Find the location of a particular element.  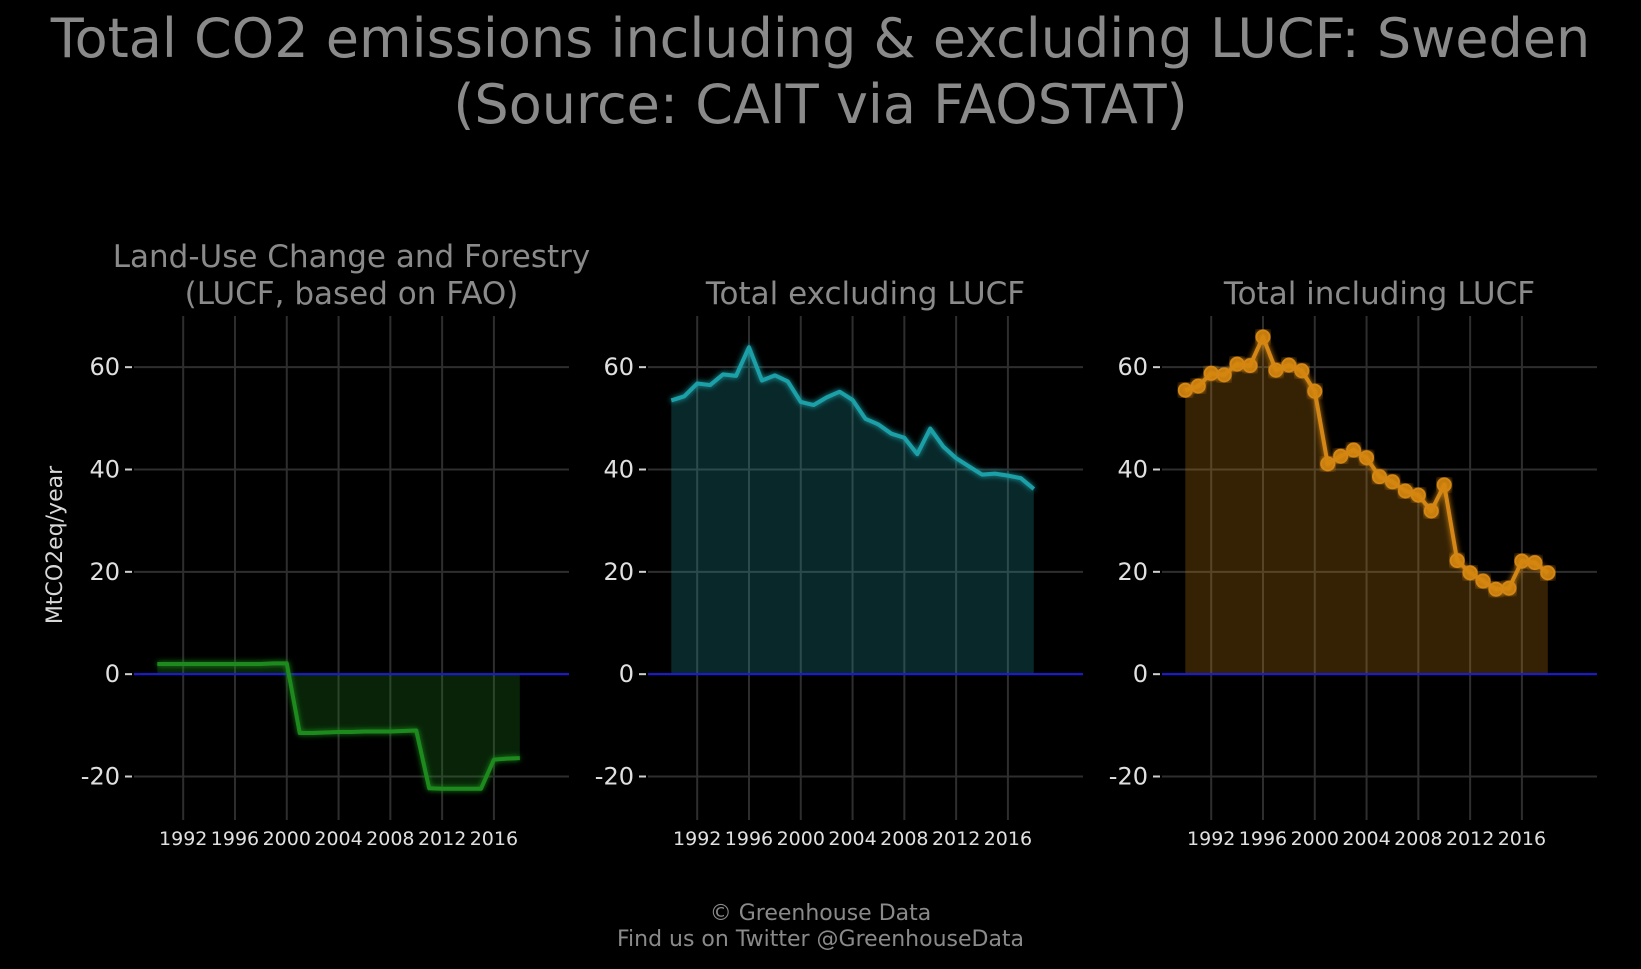

panel-title: Total excluding LUCF is located at coordinates (865, 294).